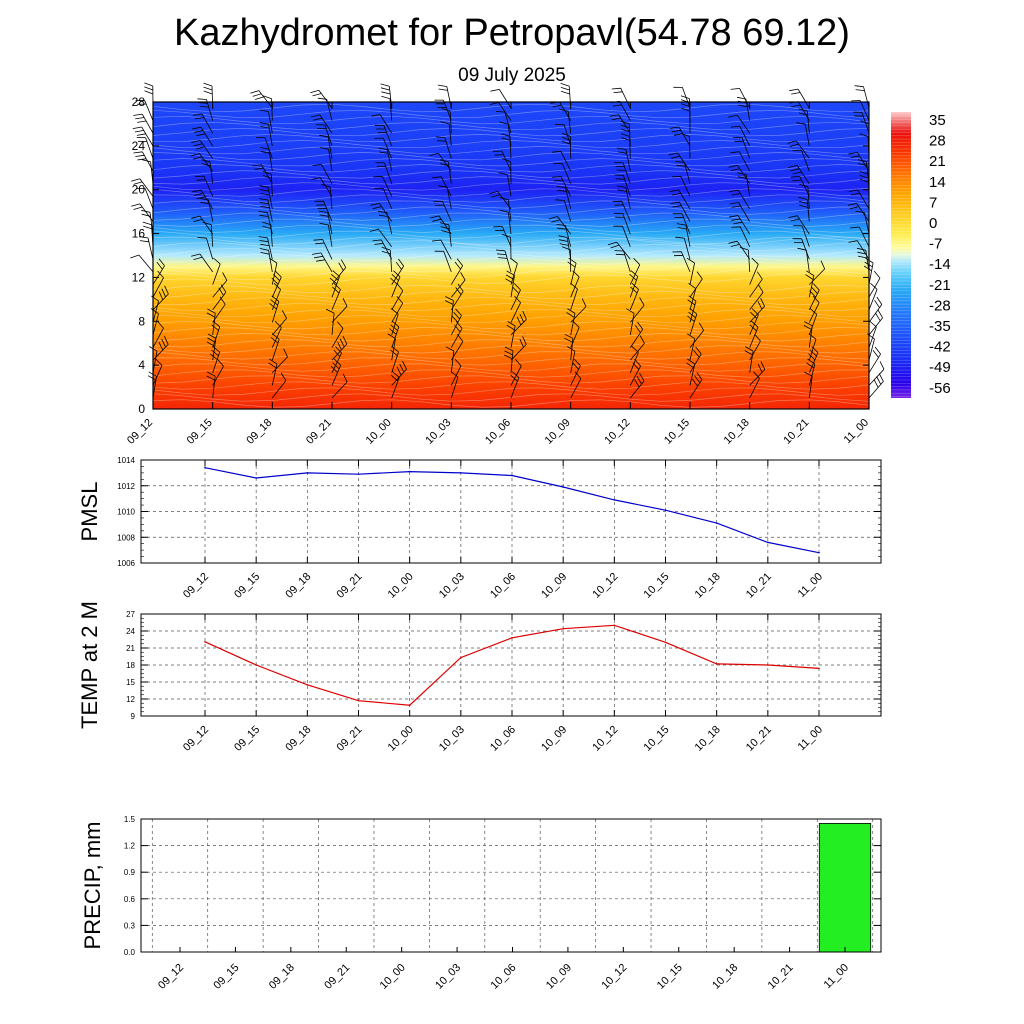 Image resolution: width=1024 pixels, height=1024 pixels. What do you see at coordinates (614, 977) in the screenshot?
I see `x-tick-label: 10_12` at bounding box center [614, 977].